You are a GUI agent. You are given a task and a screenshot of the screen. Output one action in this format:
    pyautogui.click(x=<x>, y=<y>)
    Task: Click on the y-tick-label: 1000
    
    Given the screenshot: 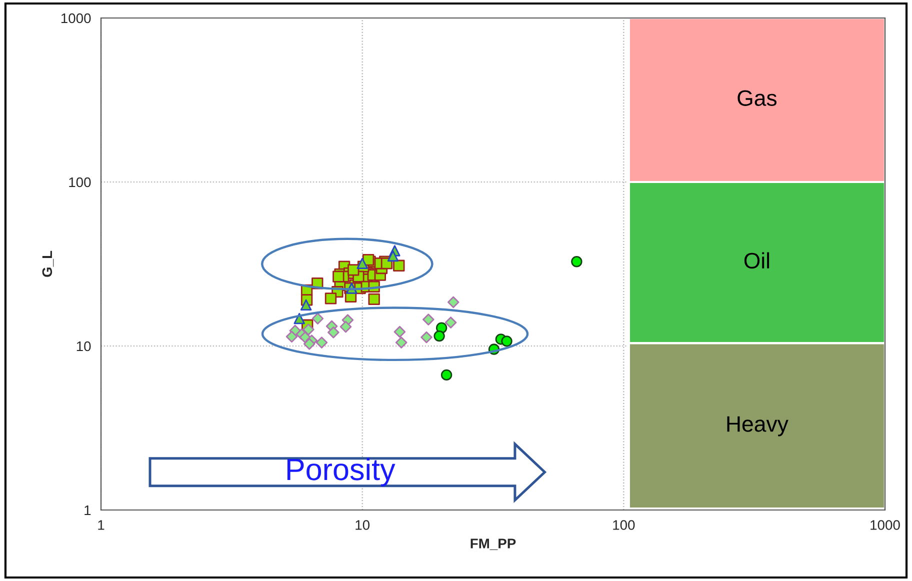 What is the action you would take?
    pyautogui.click(x=76, y=18)
    